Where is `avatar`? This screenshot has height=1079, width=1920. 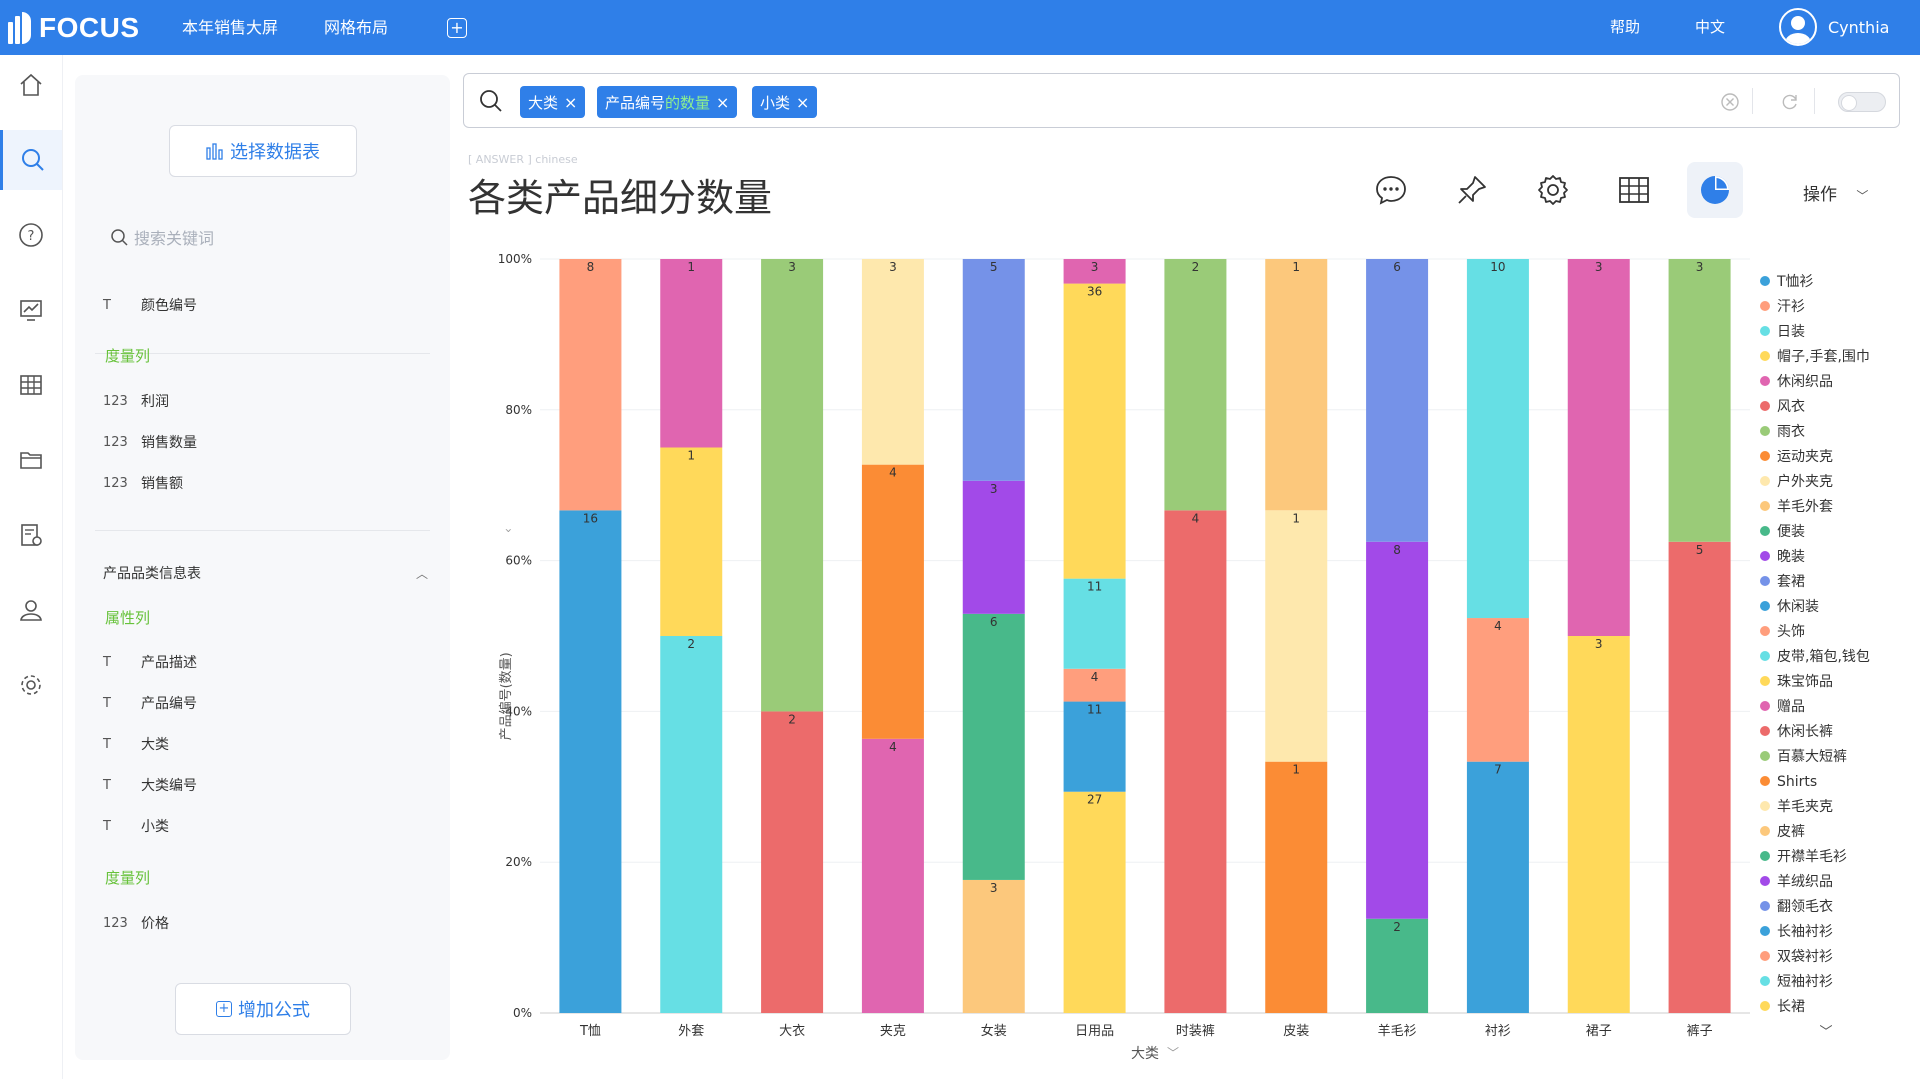 avatar is located at coordinates (1798, 27).